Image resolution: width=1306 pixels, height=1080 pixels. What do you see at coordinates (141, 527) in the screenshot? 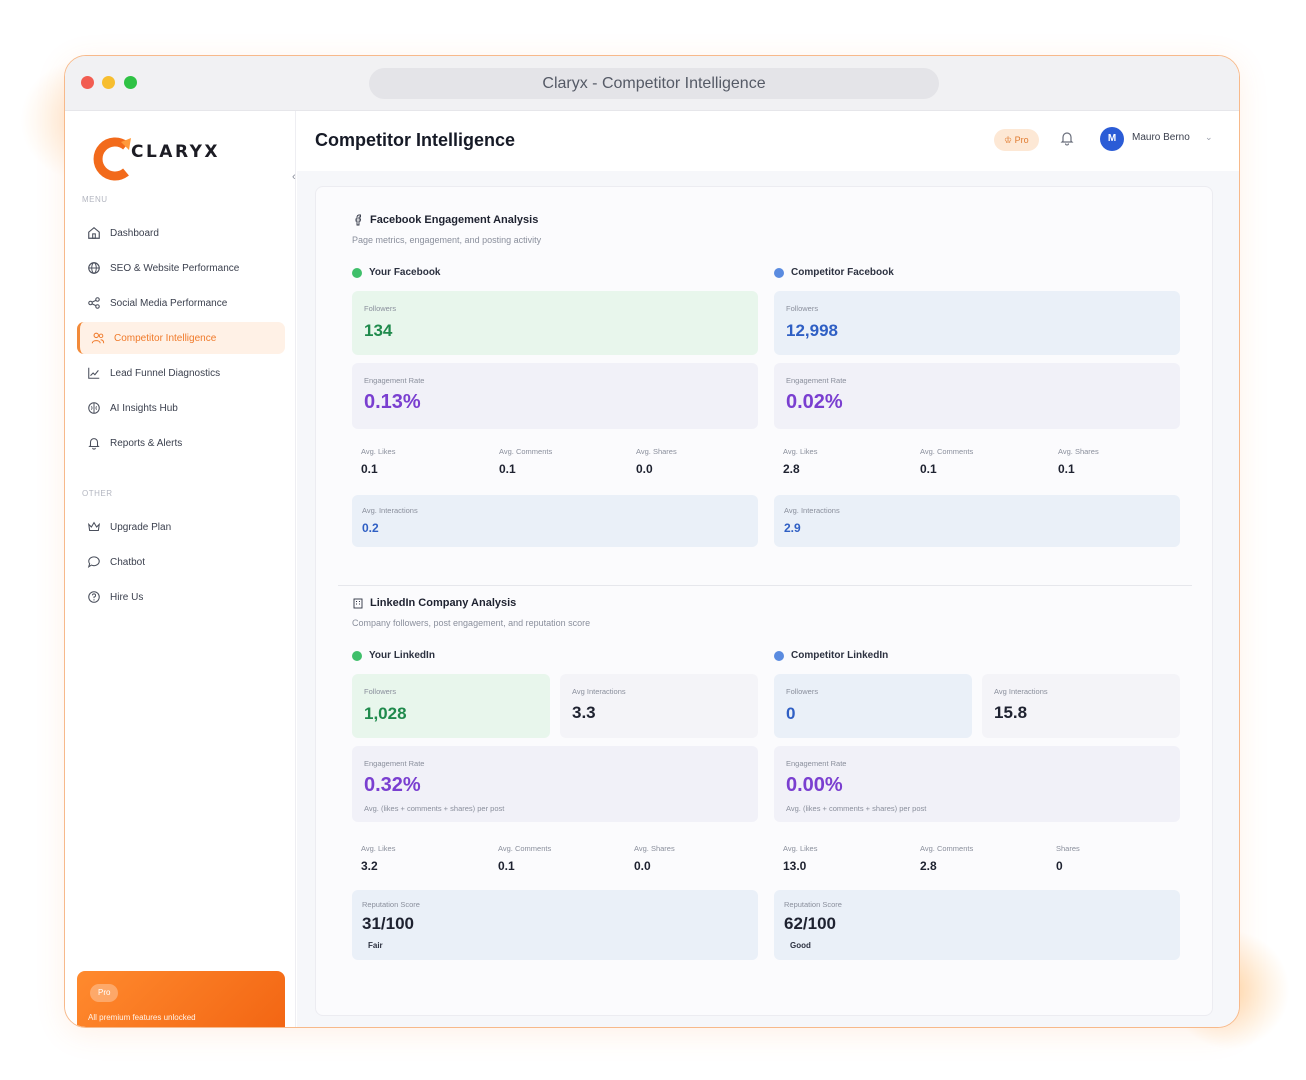
I see `sidebar-item-label: Upgrade Plan` at bounding box center [141, 527].